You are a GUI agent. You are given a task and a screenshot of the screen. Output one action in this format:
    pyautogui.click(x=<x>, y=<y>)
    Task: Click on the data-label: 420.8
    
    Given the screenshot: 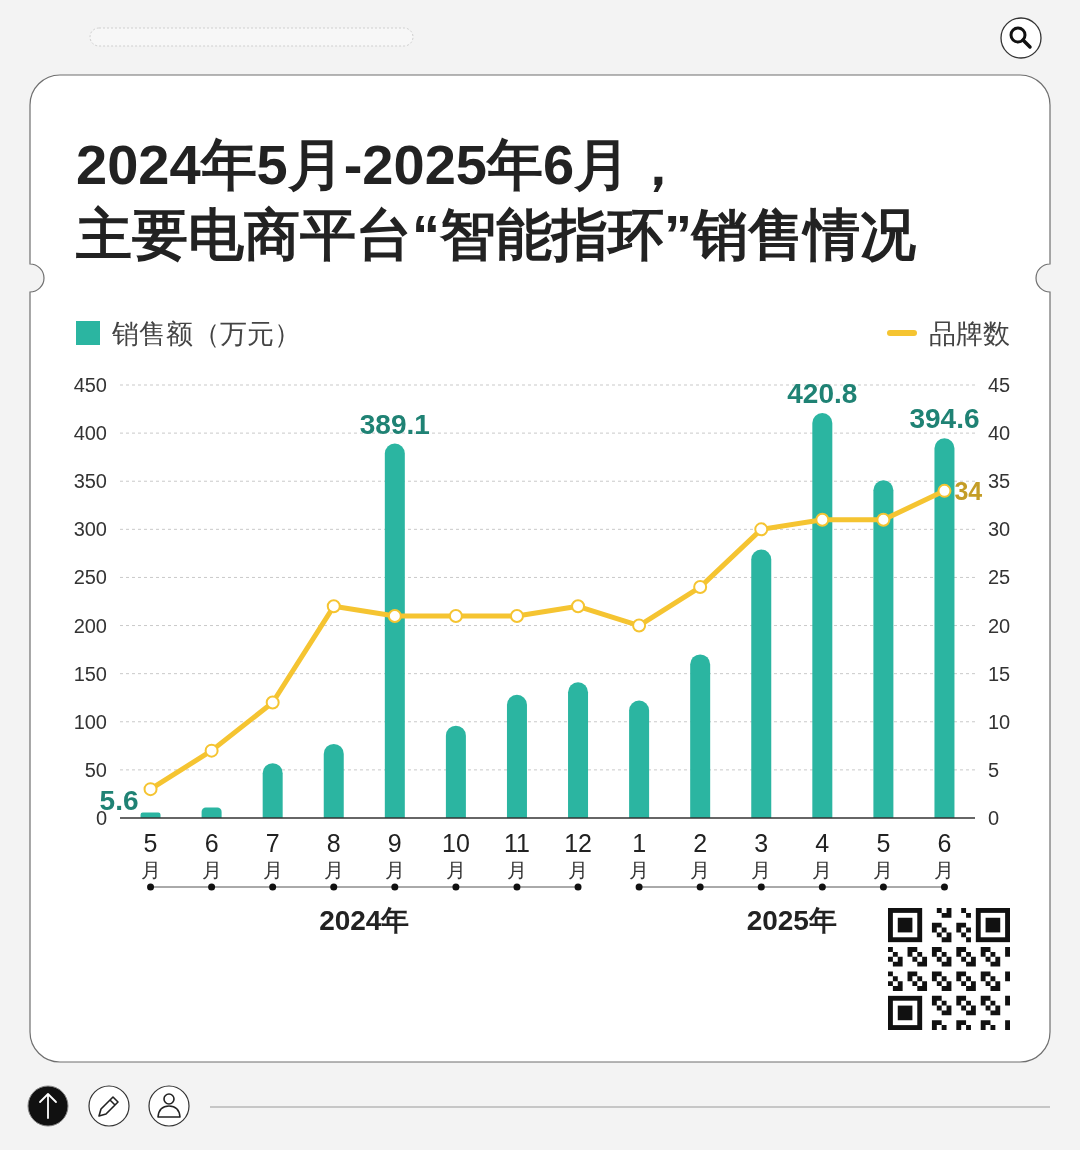 What is the action you would take?
    pyautogui.click(x=822, y=394)
    